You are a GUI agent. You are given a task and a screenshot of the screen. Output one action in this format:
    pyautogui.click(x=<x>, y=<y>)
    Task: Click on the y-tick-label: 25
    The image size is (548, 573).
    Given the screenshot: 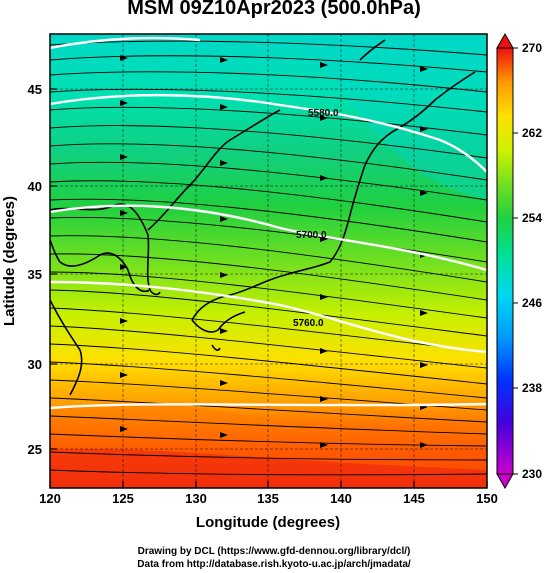 What is the action you would take?
    pyautogui.click(x=35, y=449)
    